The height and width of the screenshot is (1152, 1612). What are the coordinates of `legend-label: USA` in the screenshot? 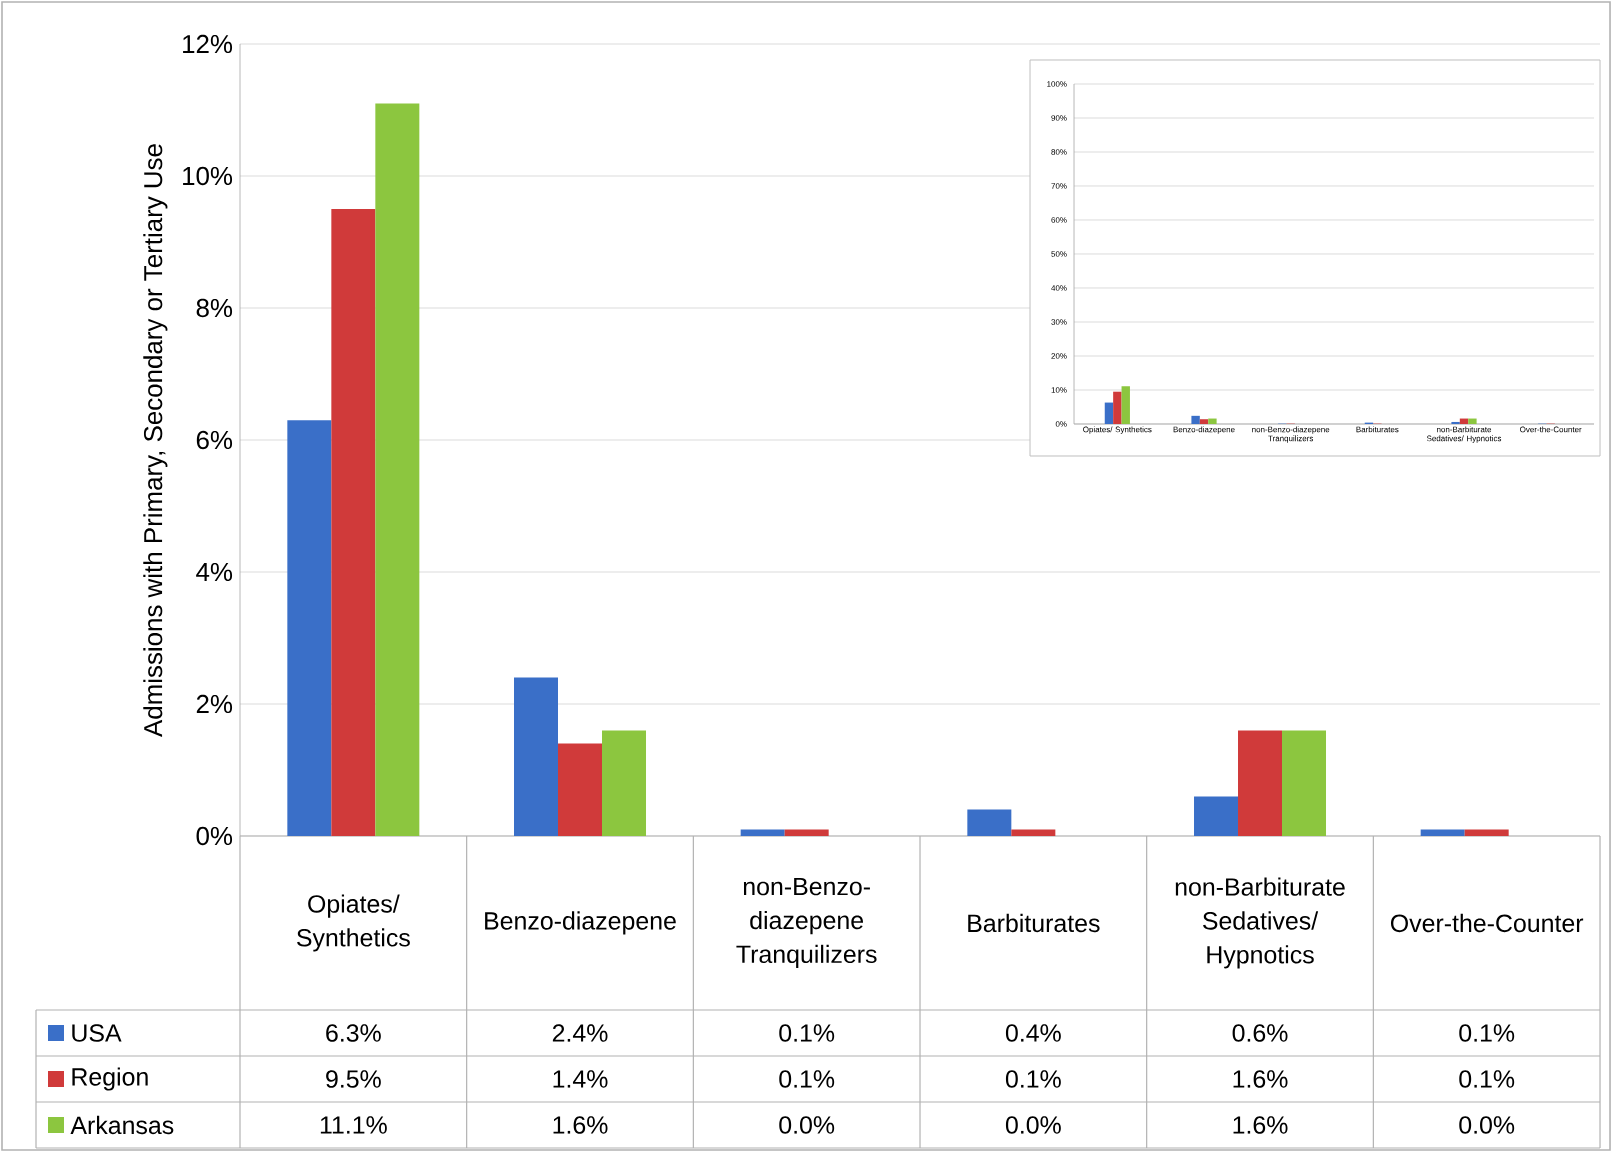 It's located at (97, 1033).